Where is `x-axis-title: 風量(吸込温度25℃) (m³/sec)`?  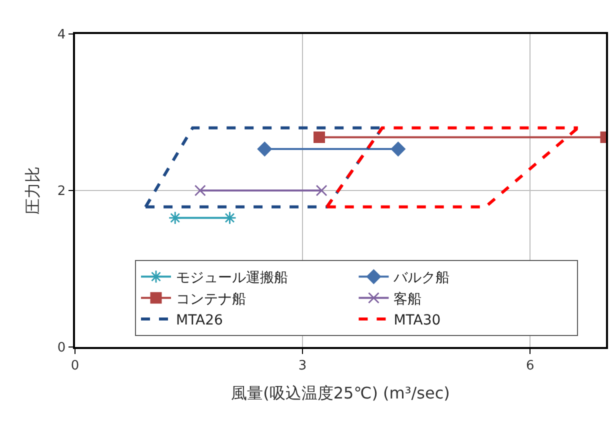 x-axis-title: 風量(吸込温度25℃) (m³/sec) is located at coordinates (340, 393).